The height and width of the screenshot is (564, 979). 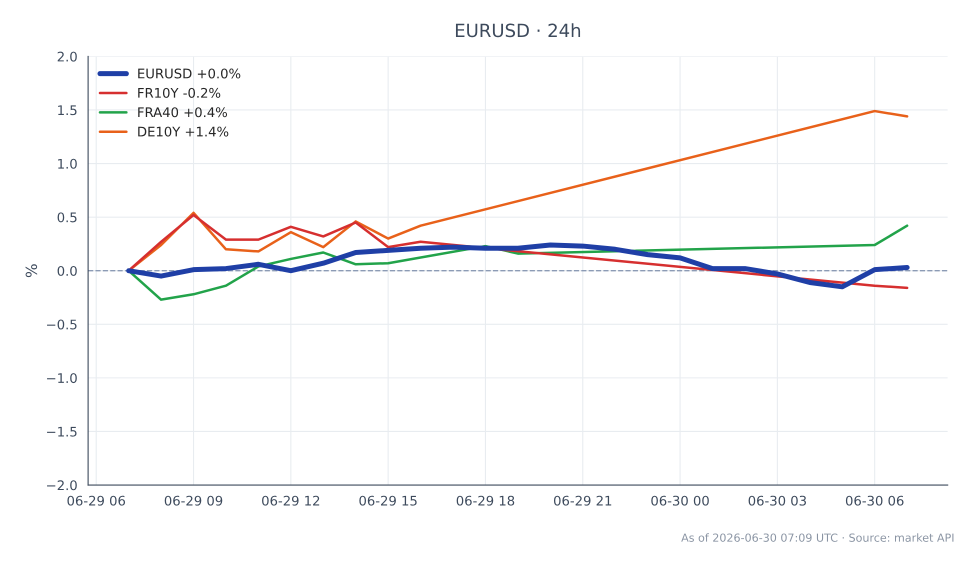 What do you see at coordinates (875, 501) in the screenshot?
I see `x-tick-label: 06-30 06` at bounding box center [875, 501].